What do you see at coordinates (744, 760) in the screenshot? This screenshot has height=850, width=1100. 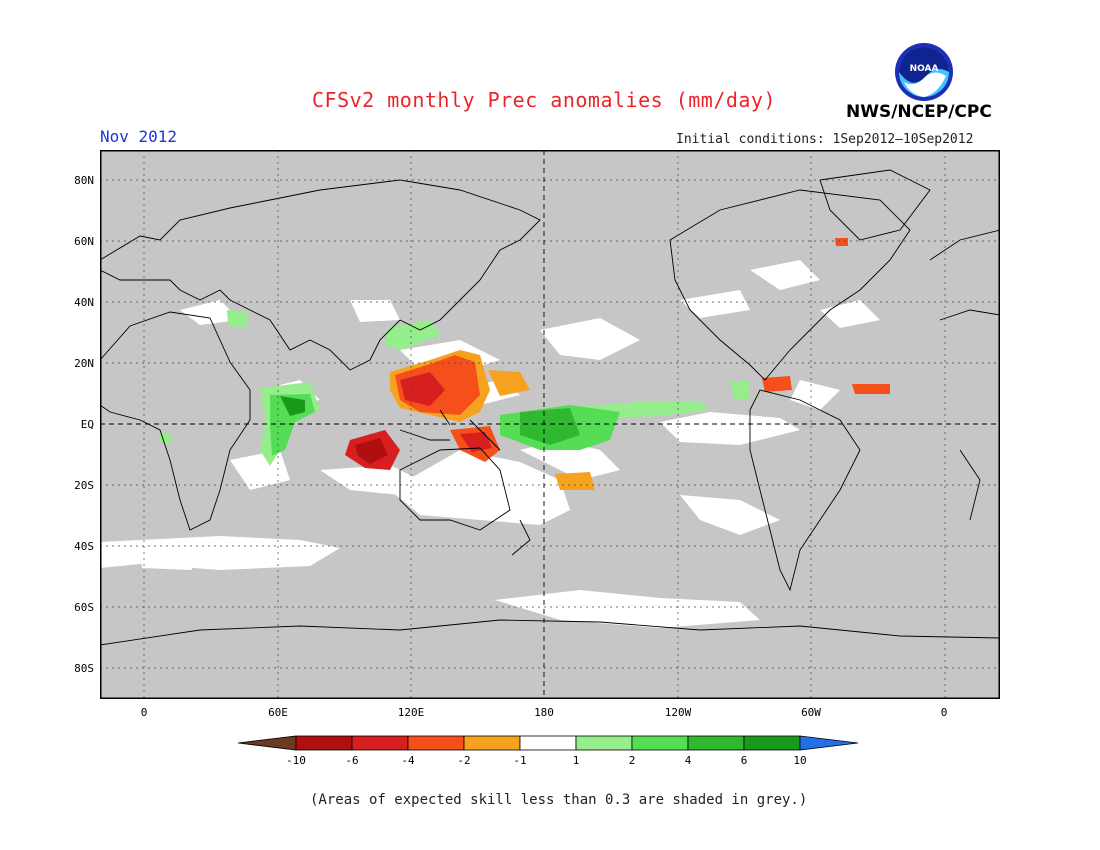 I see `colorbar-label: 6` at bounding box center [744, 760].